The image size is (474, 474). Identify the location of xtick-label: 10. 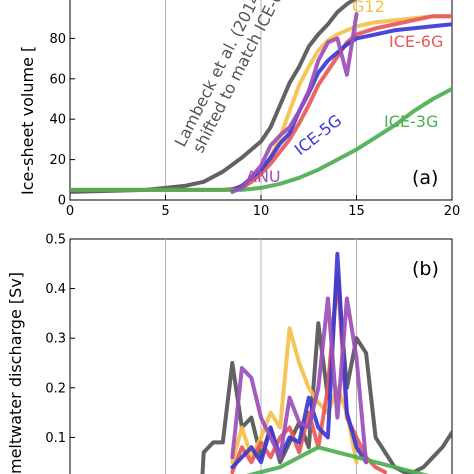
(261, 211).